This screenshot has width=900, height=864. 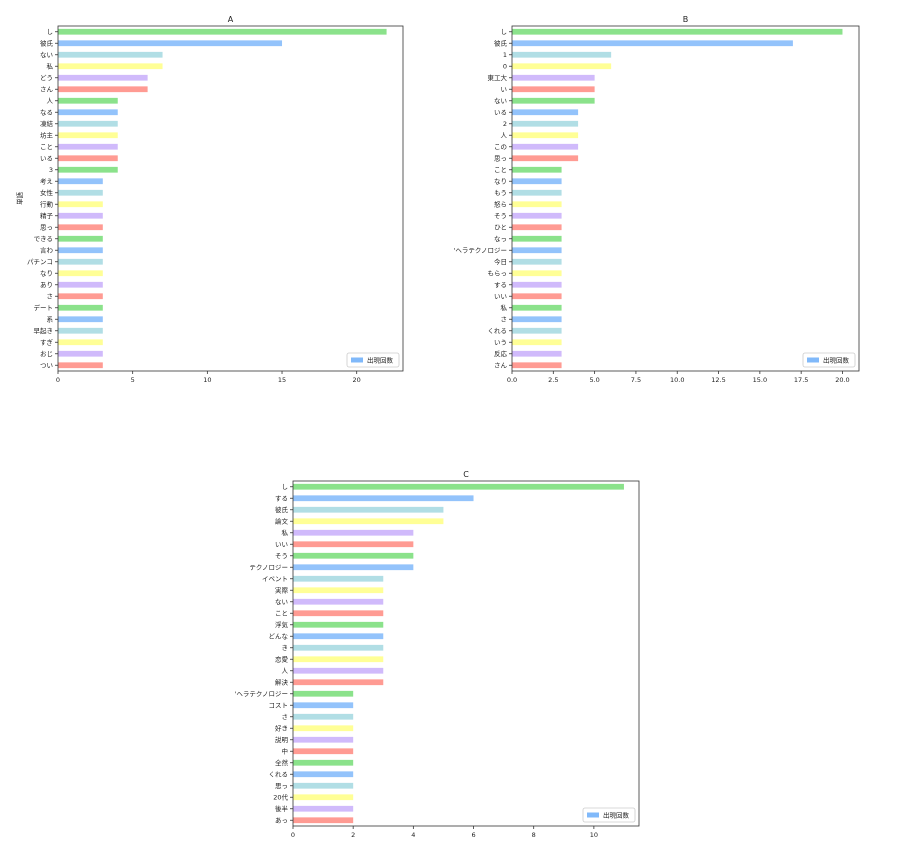 I want to click on x-tick-label: 4, so click(x=413, y=835).